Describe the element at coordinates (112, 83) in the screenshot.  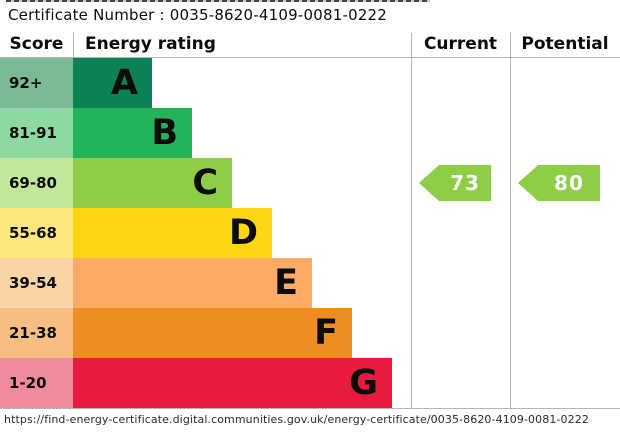
I see `rating-bar-a: A` at that location.